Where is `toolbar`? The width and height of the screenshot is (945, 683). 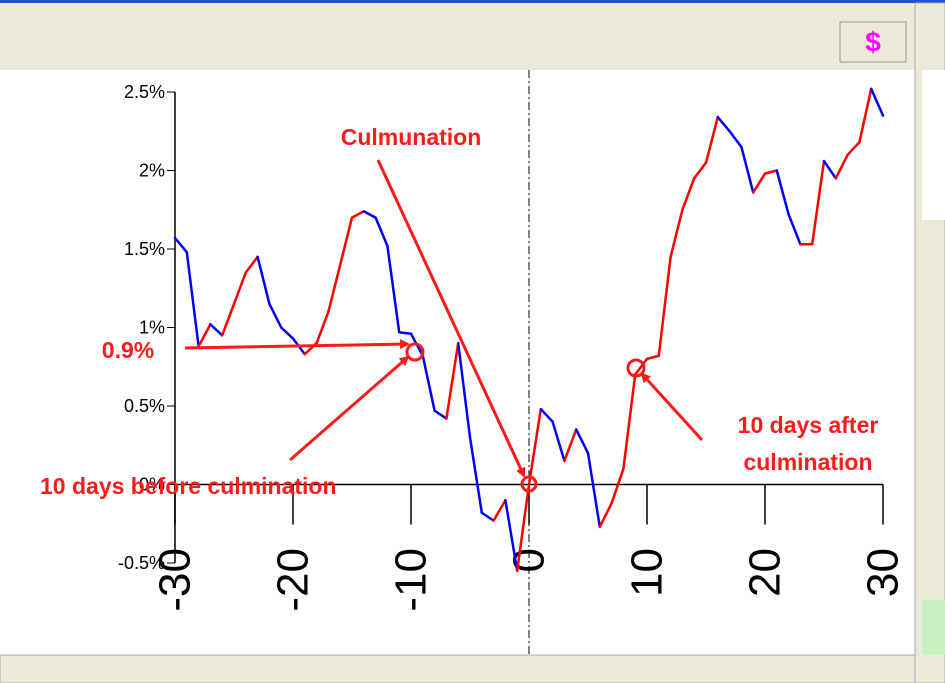
toolbar is located at coordinates (457, 36).